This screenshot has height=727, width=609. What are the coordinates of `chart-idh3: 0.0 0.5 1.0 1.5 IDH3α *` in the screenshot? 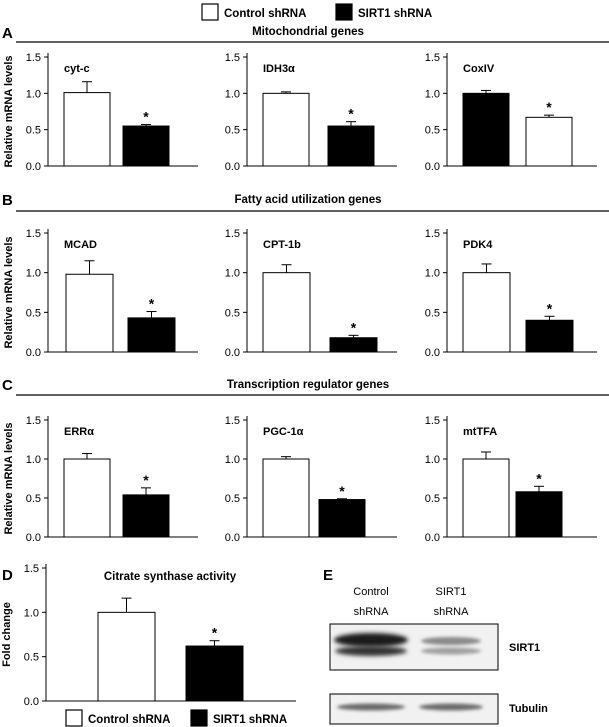 It's located at (311, 112).